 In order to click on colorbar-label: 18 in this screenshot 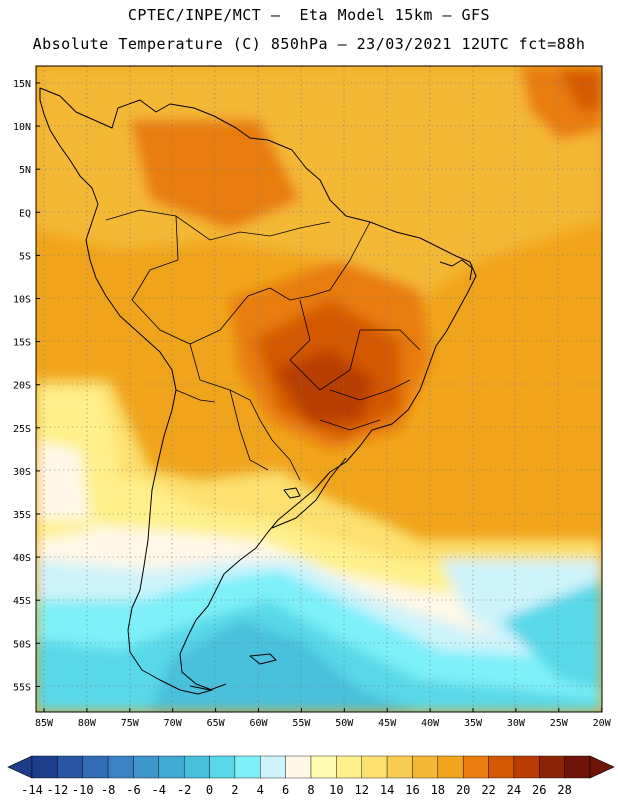, I will do `click(438, 790)`.